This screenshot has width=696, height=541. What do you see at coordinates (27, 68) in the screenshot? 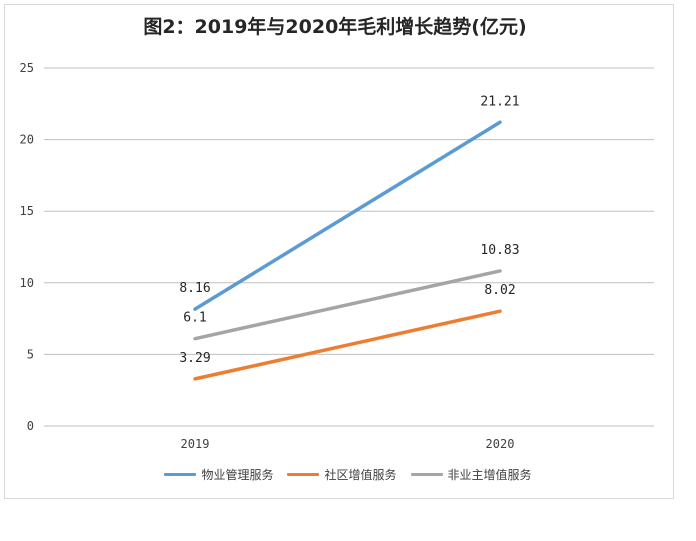
I see `y-tick-label: 25` at bounding box center [27, 68].